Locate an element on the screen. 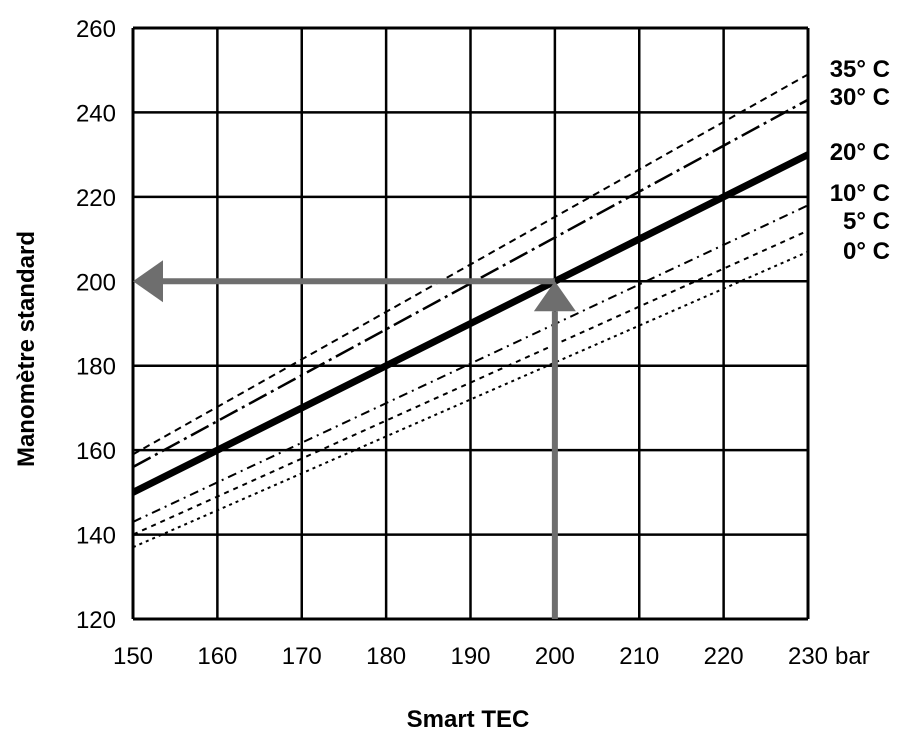 This screenshot has width=904, height=740. y-axis-title: Manomètre standard is located at coordinates (26, 349).